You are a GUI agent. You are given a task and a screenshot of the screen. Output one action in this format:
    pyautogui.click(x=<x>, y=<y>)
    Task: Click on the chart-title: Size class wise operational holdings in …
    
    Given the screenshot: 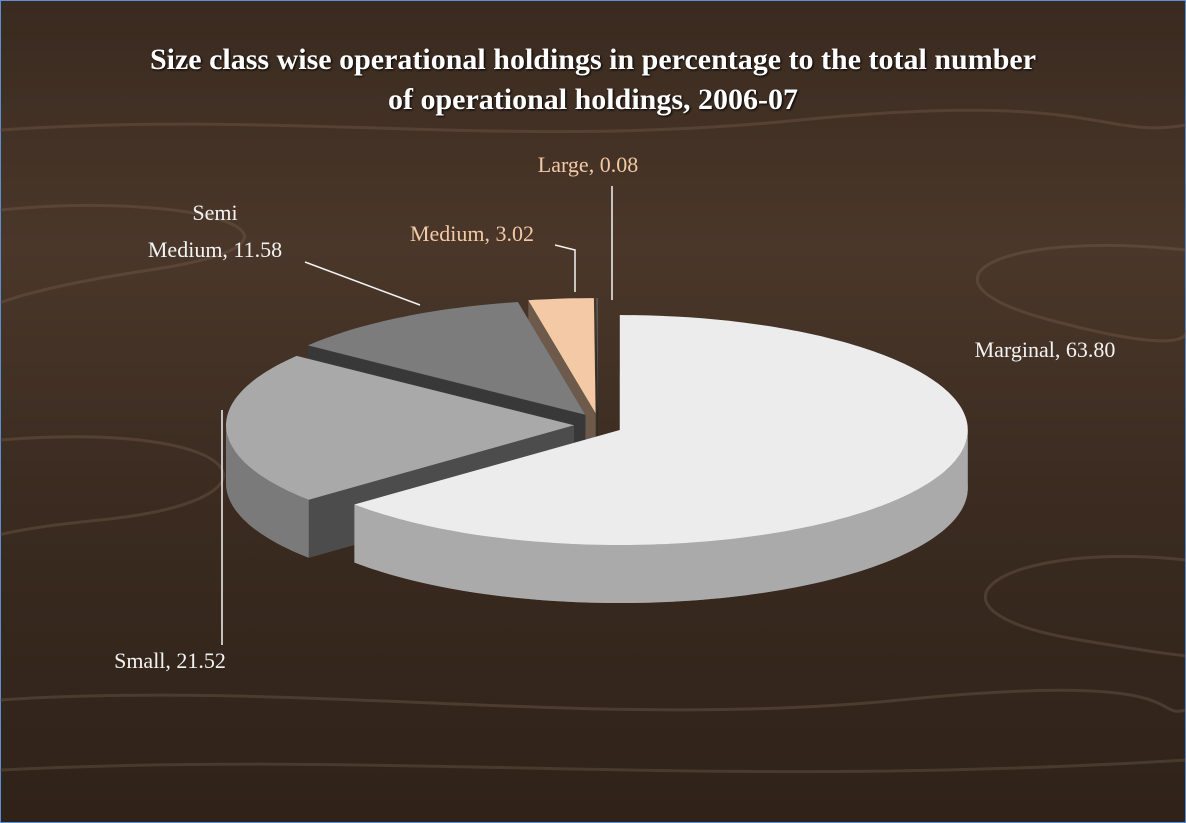 What is the action you would take?
    pyautogui.click(x=593, y=79)
    